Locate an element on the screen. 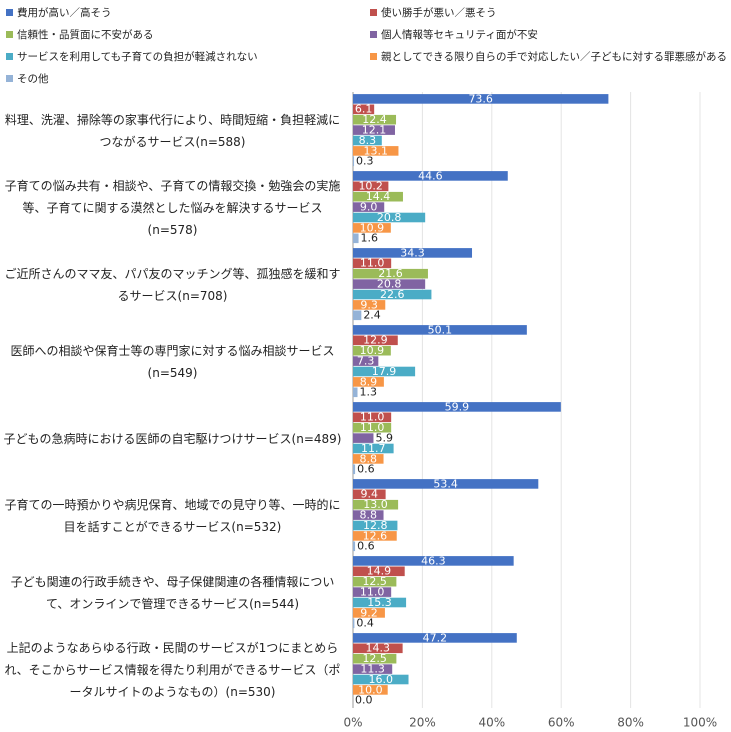 Image resolution: width=731 pixels, height=732 pixels. legend-label: その他 is located at coordinates (33, 79).